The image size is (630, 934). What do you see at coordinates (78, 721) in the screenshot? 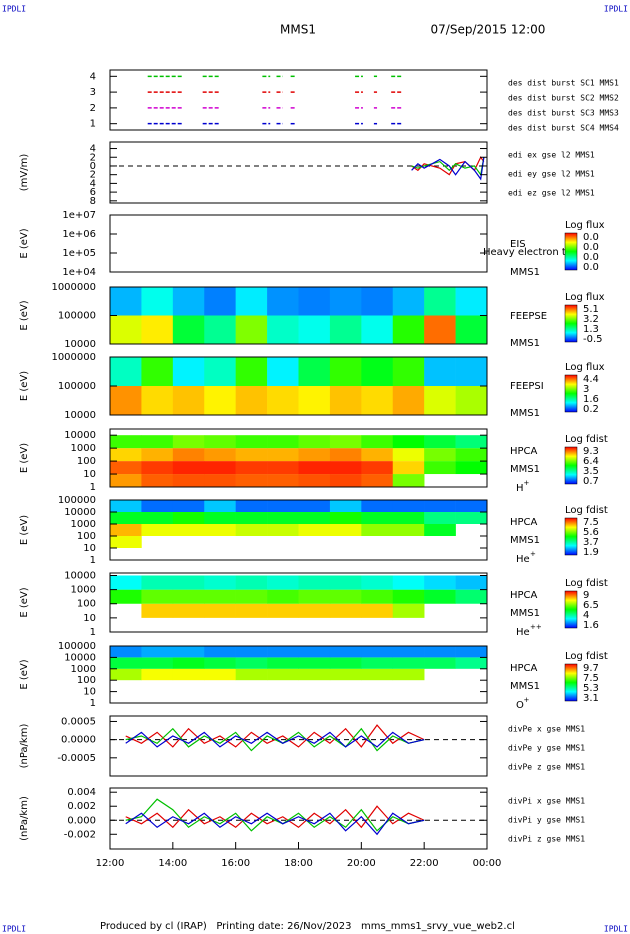
I see `y-tick-label: 0.0005` at bounding box center [78, 721].